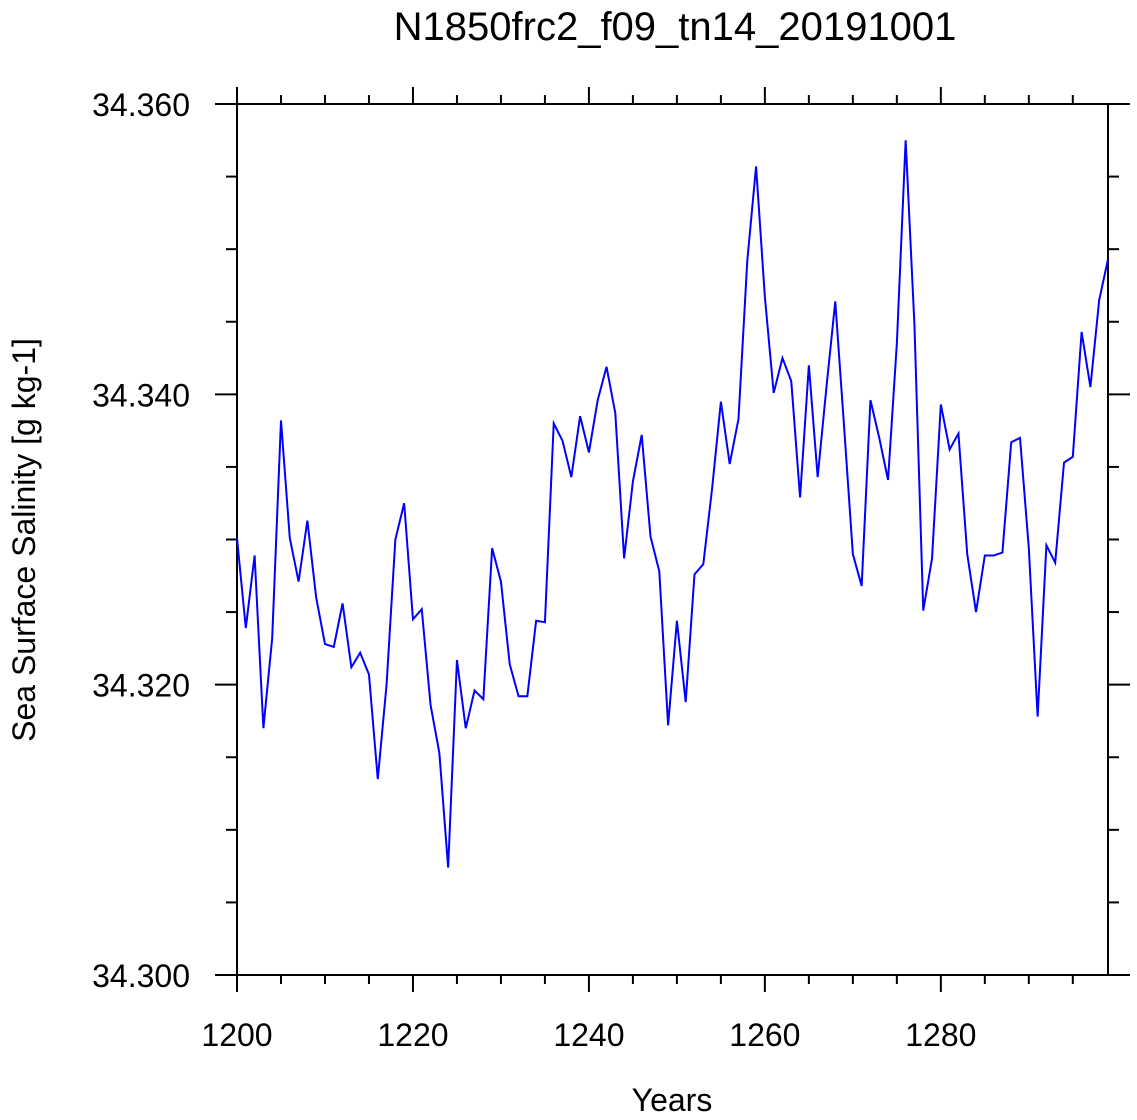 This screenshot has width=1137, height=1120. What do you see at coordinates (141, 395) in the screenshot?
I see `y-tick-label: 34.340` at bounding box center [141, 395].